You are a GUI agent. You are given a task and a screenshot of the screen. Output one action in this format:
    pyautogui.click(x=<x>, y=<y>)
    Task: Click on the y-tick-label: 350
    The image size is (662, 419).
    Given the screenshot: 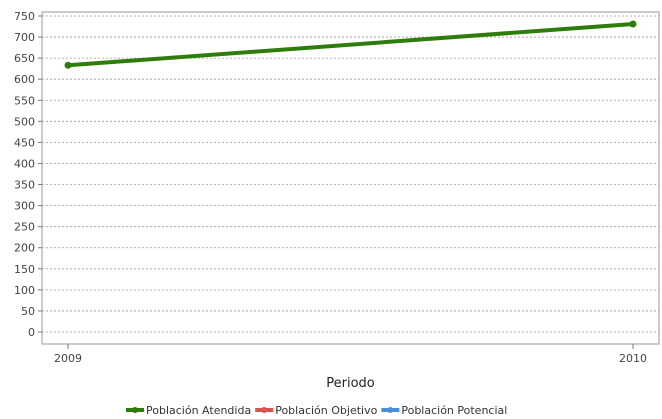 What is the action you would take?
    pyautogui.click(x=24, y=185)
    